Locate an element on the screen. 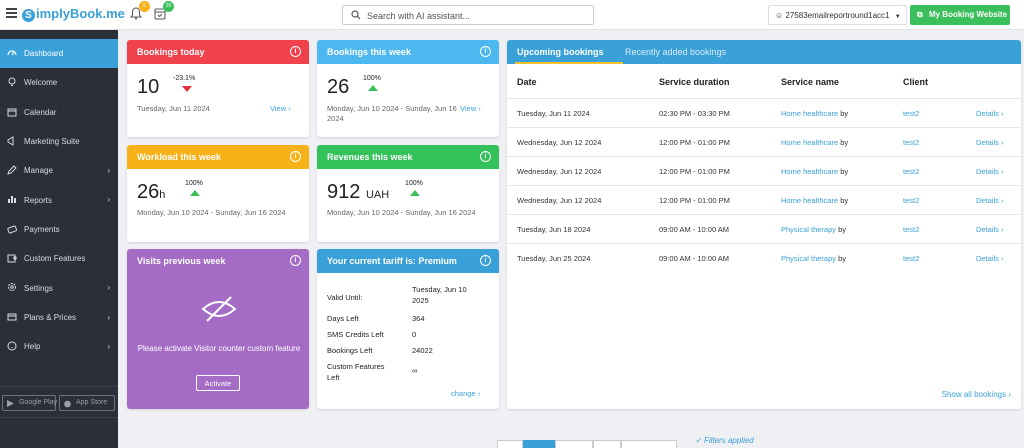 The height and width of the screenshot is (448, 1024). change-tariff-link: change › is located at coordinates (466, 393).